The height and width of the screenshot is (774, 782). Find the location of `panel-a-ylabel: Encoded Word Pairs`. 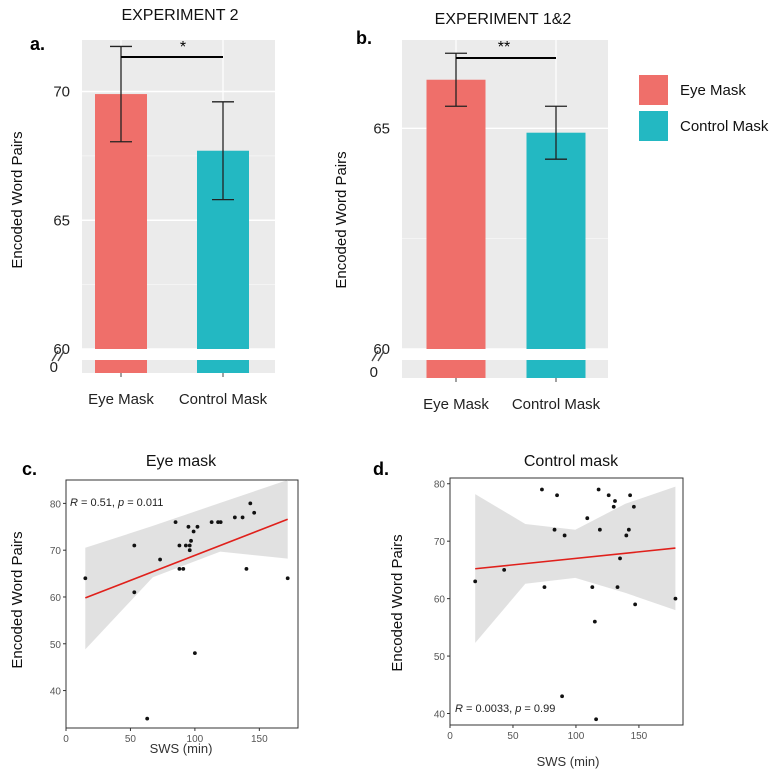

panel-a-ylabel: Encoded Word Pairs is located at coordinates (17, 199).